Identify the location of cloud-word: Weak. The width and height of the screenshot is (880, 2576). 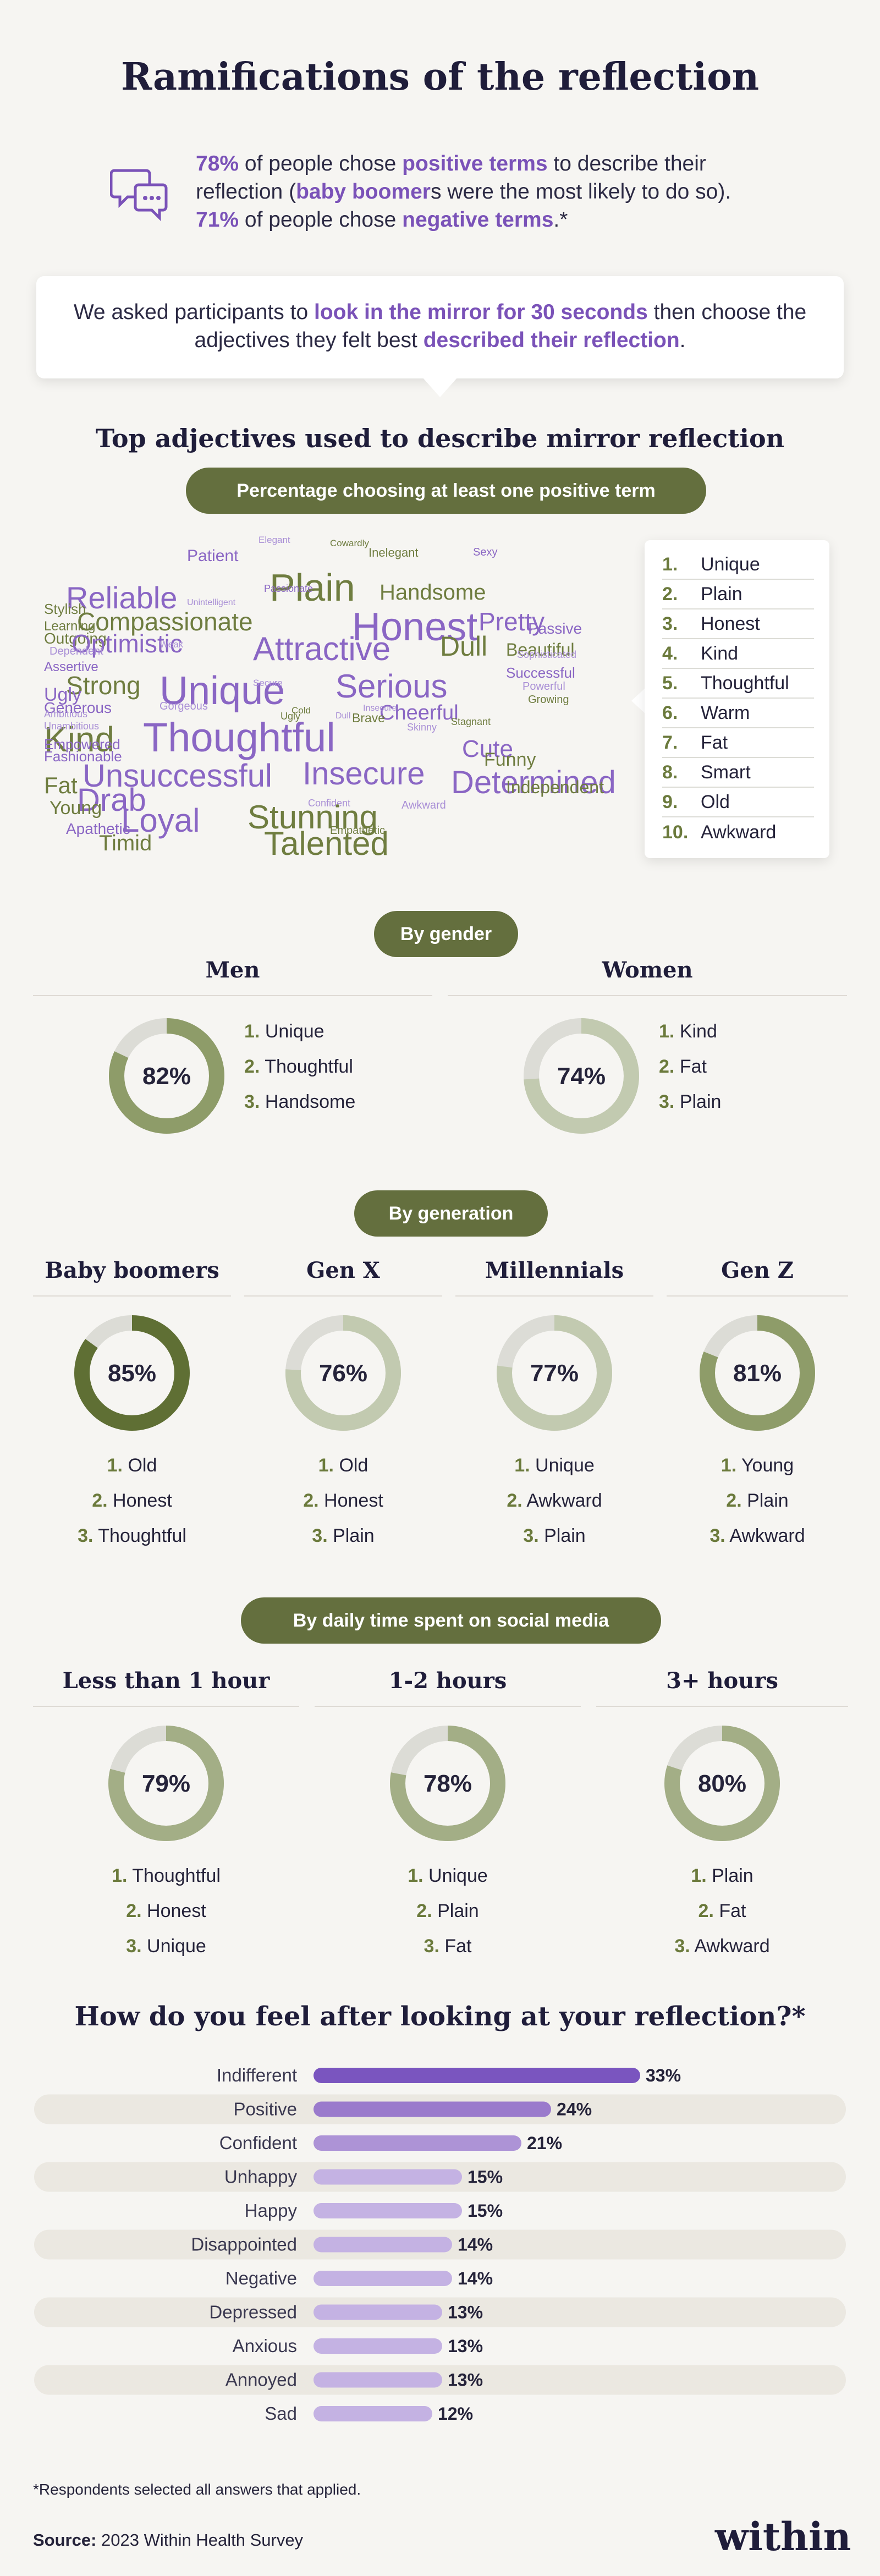
(172, 644).